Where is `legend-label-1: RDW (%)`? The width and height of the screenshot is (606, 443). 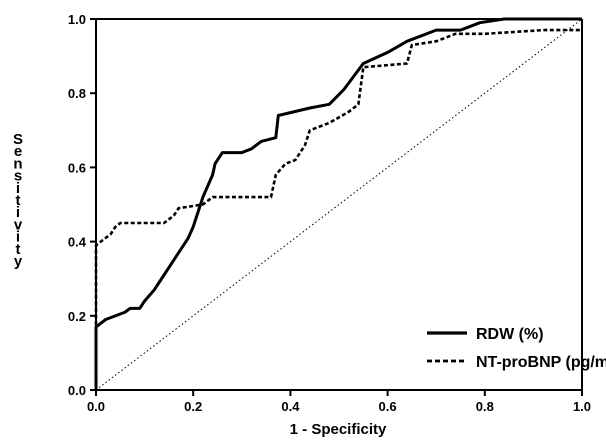
legend-label-1: RDW (%) is located at coordinates (510, 334).